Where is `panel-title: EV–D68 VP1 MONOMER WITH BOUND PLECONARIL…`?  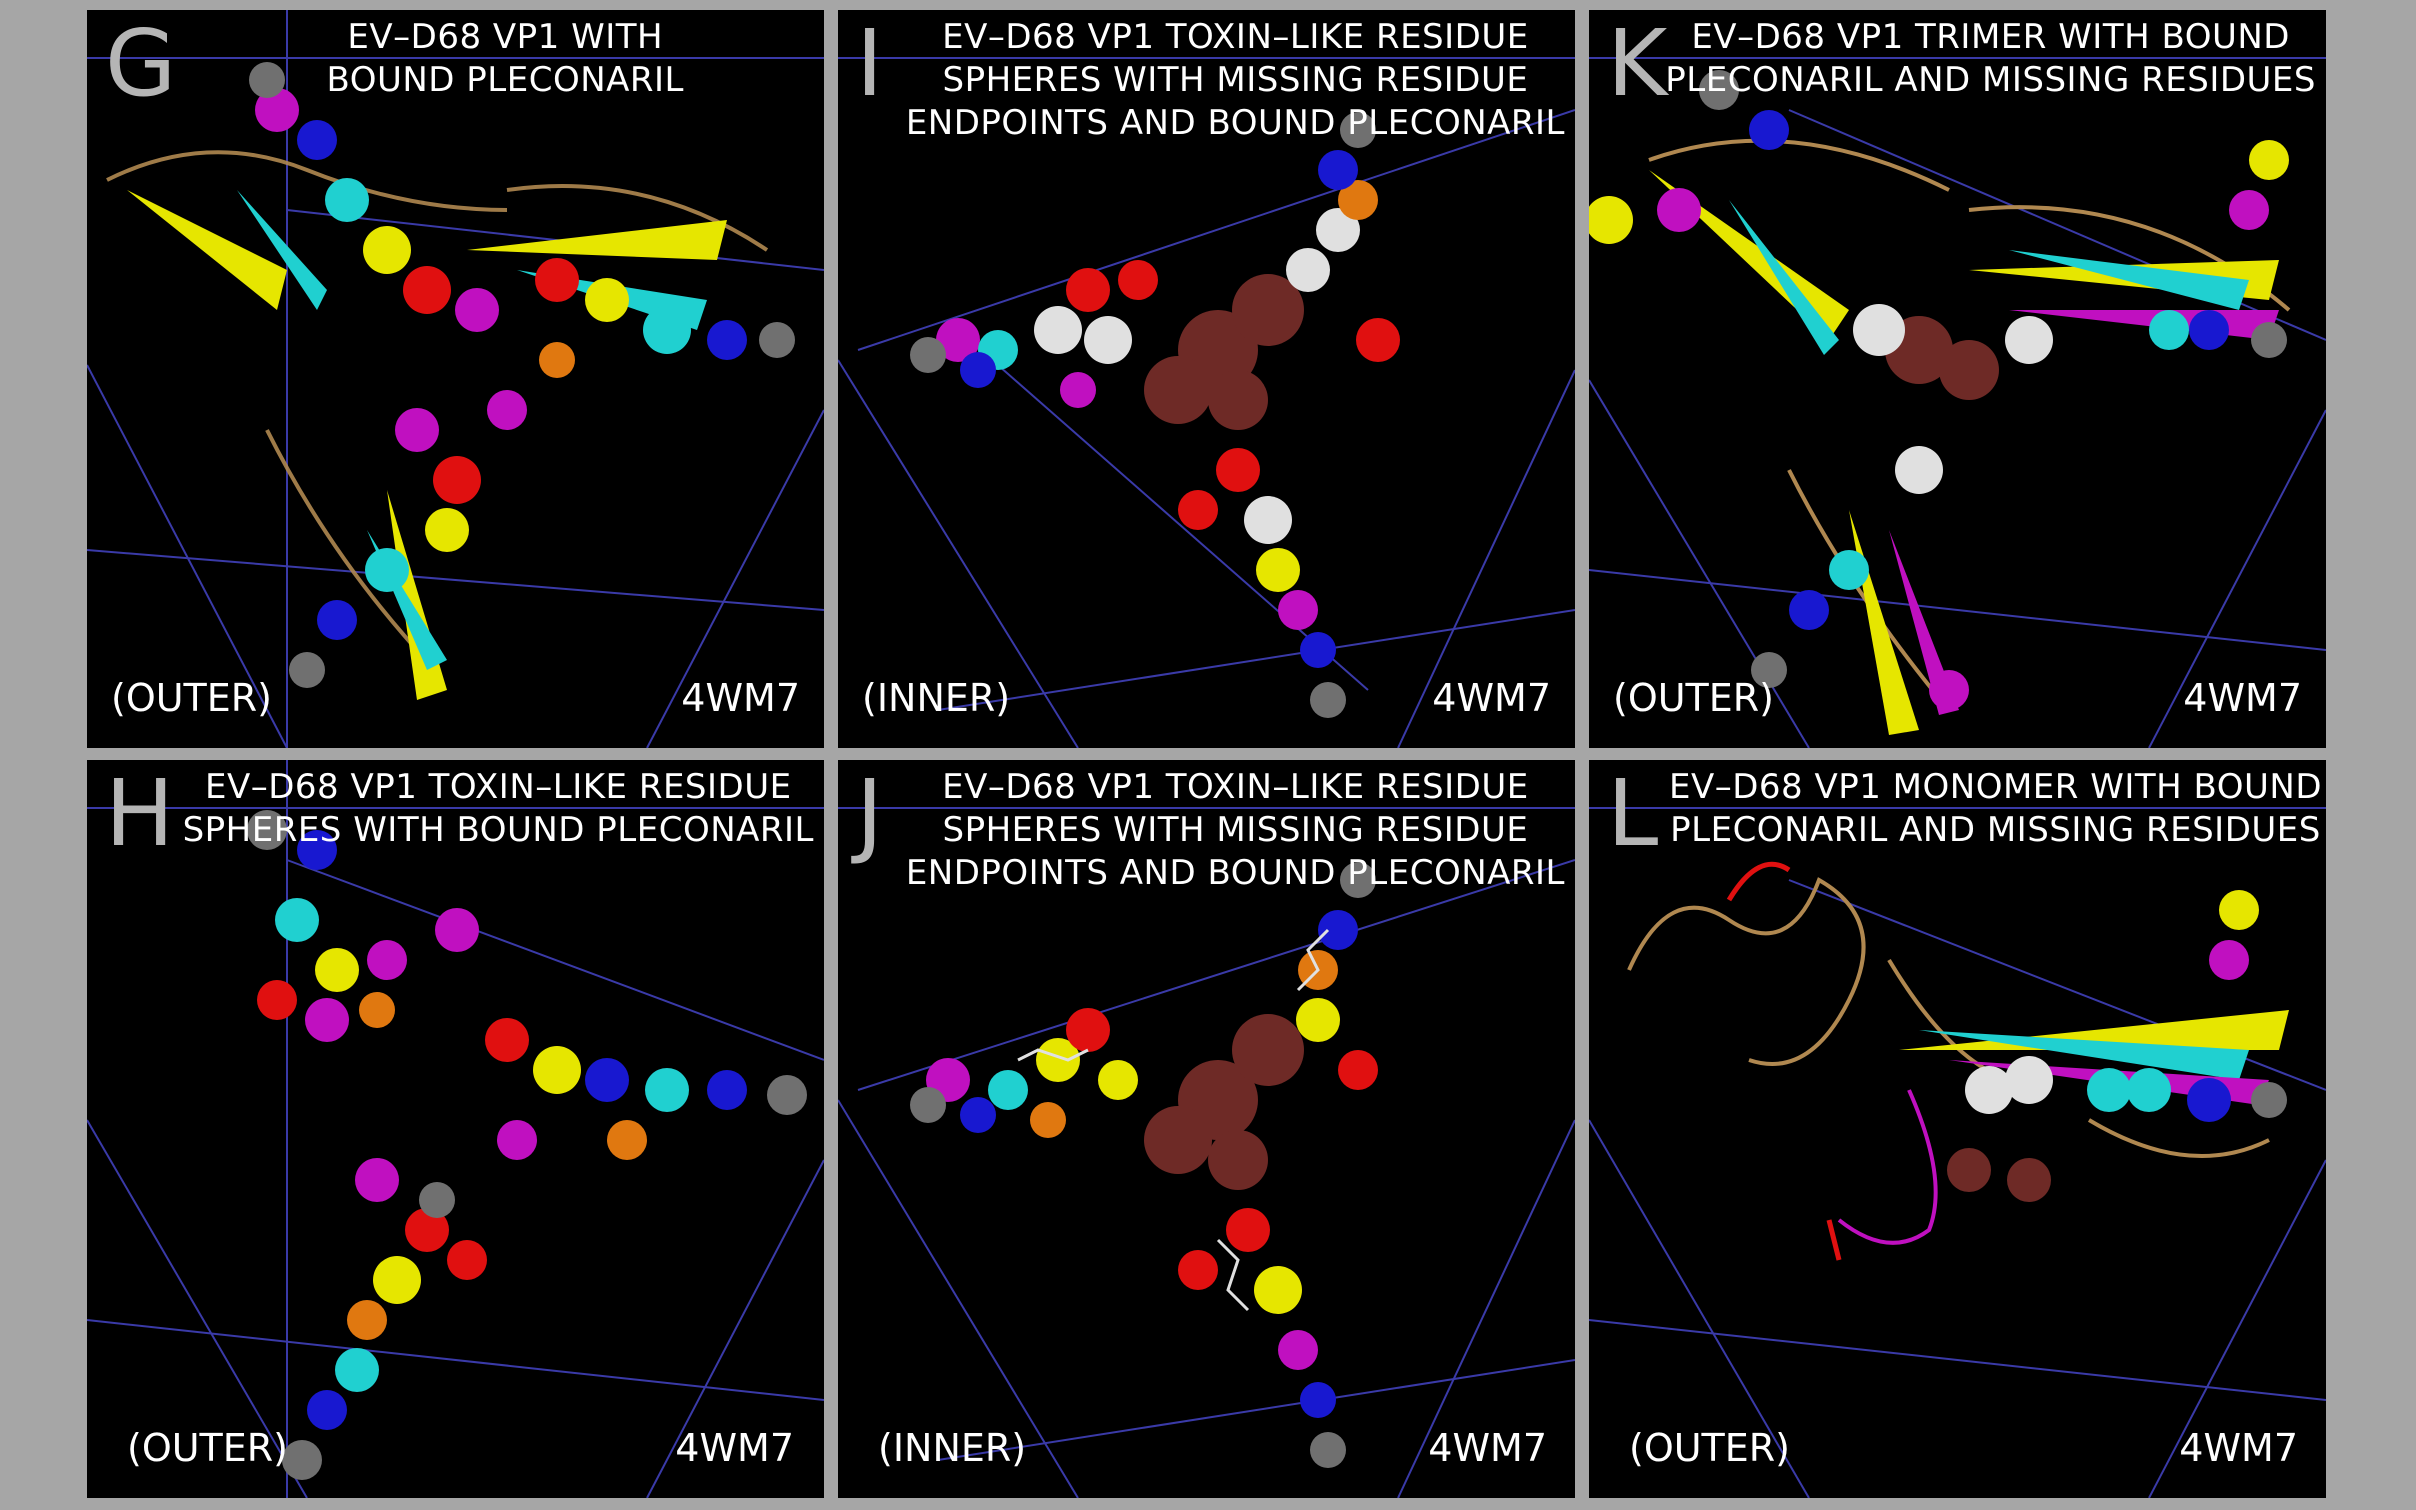 panel-title: EV–D68 VP1 MONOMER WITH BOUND PLECONARIL… is located at coordinates (1995, 808).